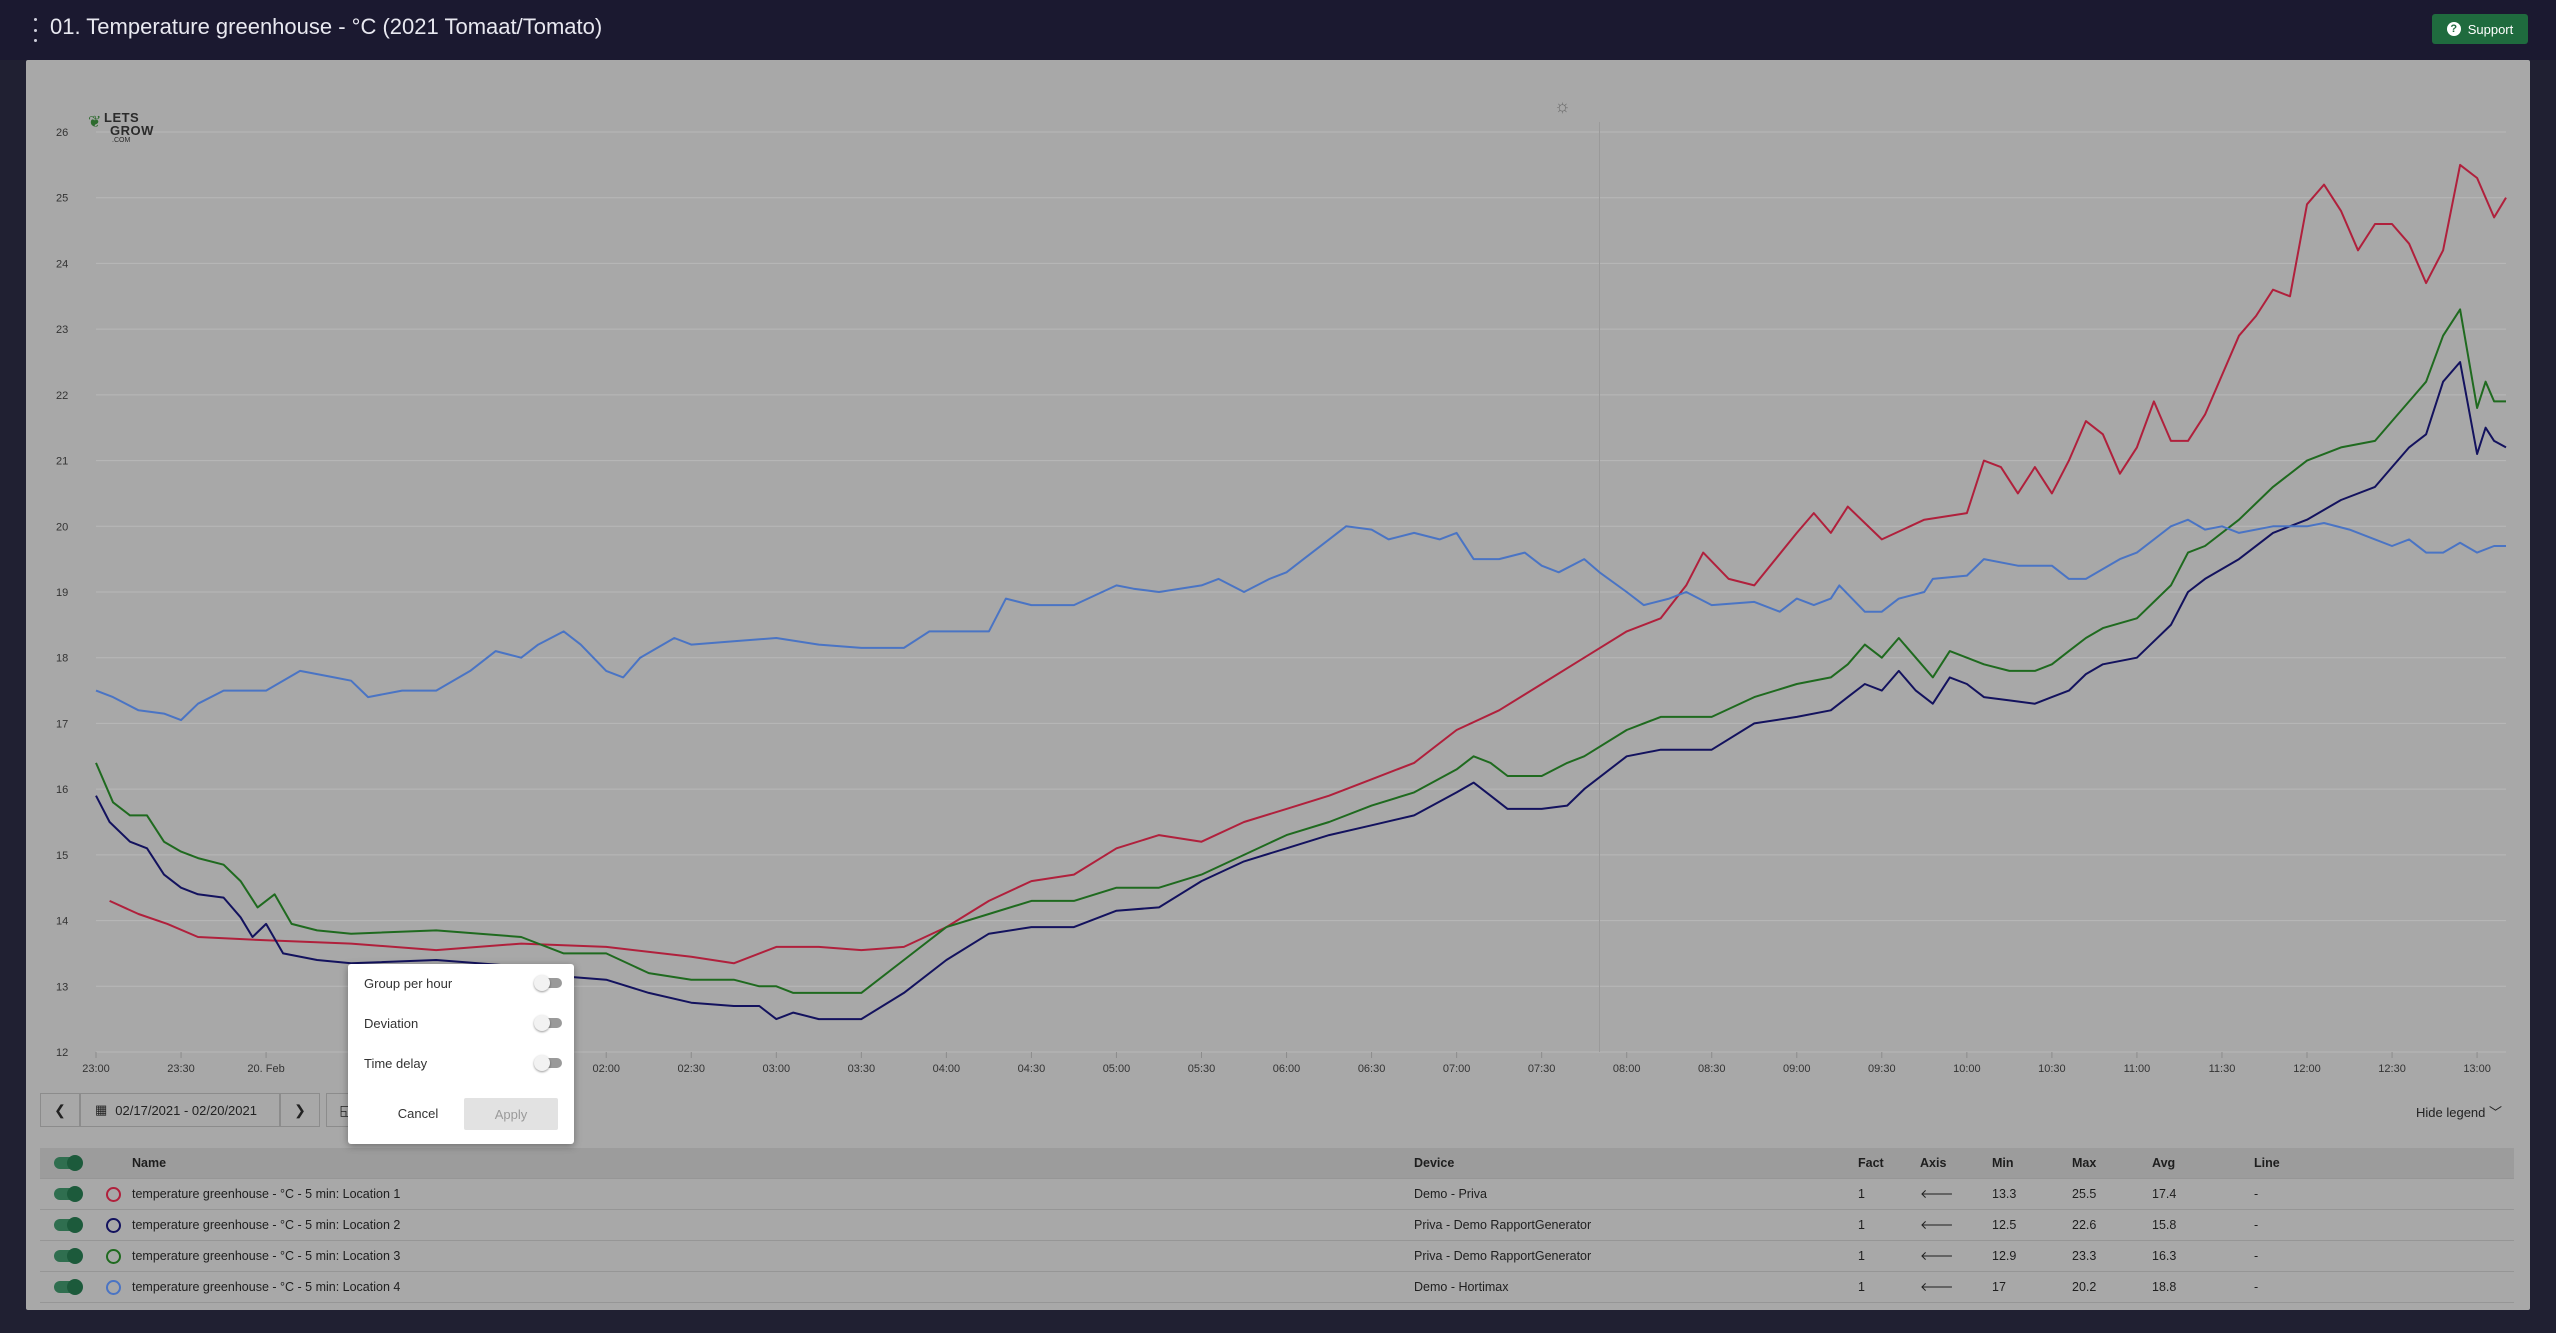 The image size is (2556, 1333). What do you see at coordinates (2084, 1163) in the screenshot?
I see `header-max: Max` at bounding box center [2084, 1163].